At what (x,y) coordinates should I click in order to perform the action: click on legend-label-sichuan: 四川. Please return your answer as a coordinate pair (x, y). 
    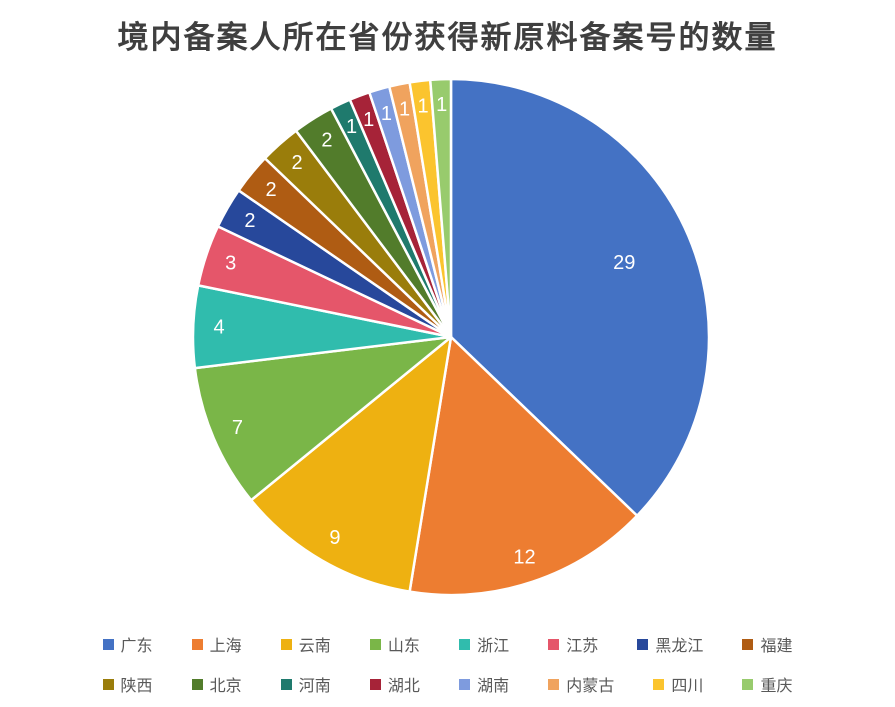
    Looking at the image, I should click on (687, 686).